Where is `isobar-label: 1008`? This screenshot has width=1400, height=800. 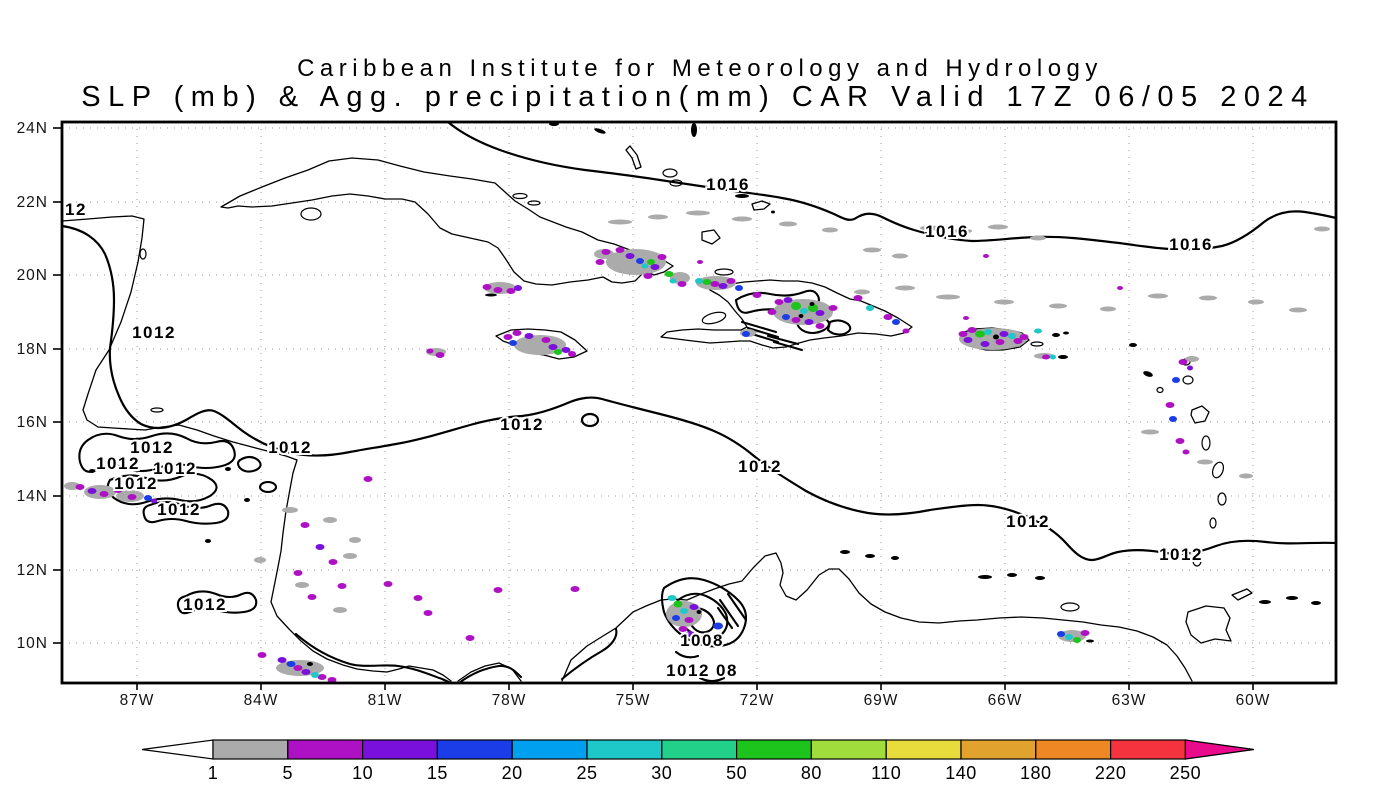
isobar-label: 1008 is located at coordinates (702, 640).